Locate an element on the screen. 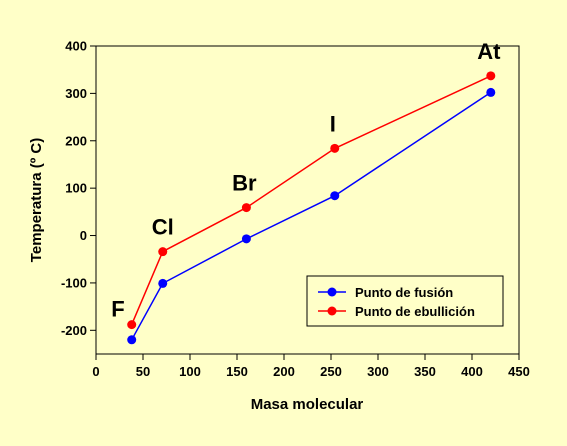  y-tick-label: -200 is located at coordinates (74, 330).